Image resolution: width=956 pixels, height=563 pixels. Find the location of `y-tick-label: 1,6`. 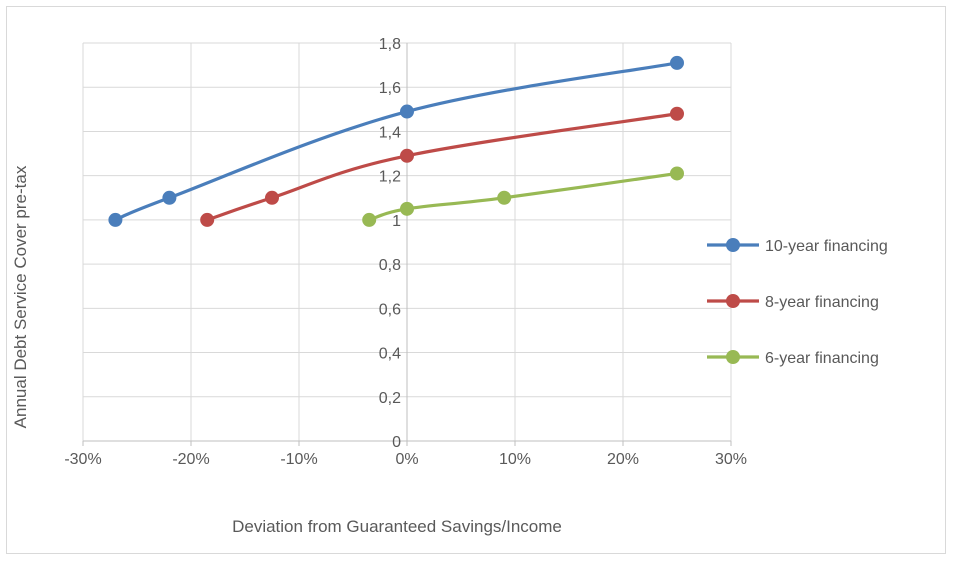

y-tick-label: 1,6 is located at coordinates (390, 88).